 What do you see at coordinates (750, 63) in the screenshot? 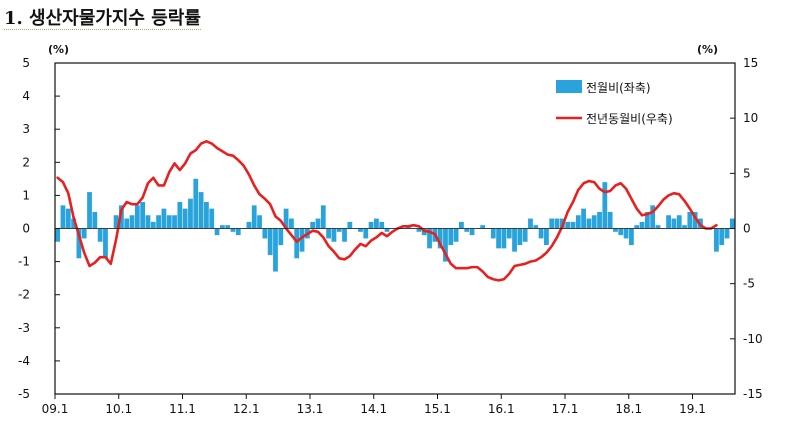
I see `right-tick-label: 15` at bounding box center [750, 63].